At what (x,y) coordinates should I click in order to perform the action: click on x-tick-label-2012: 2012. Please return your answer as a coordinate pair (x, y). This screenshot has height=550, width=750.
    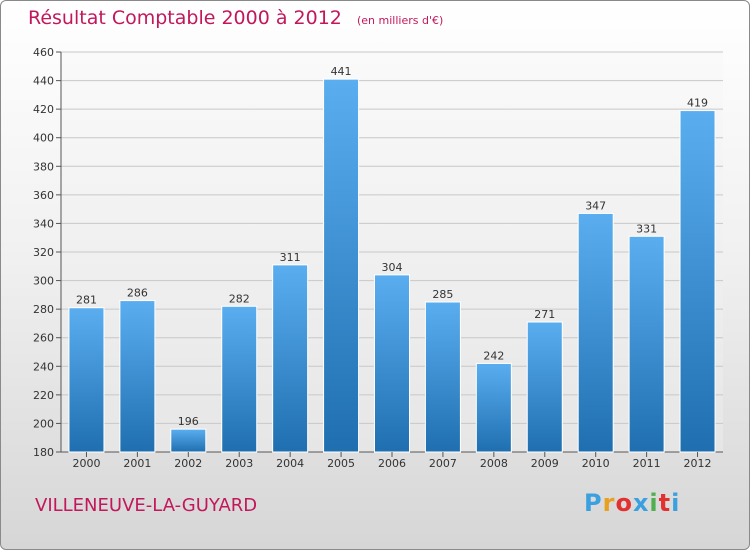
    Looking at the image, I should click on (698, 463).